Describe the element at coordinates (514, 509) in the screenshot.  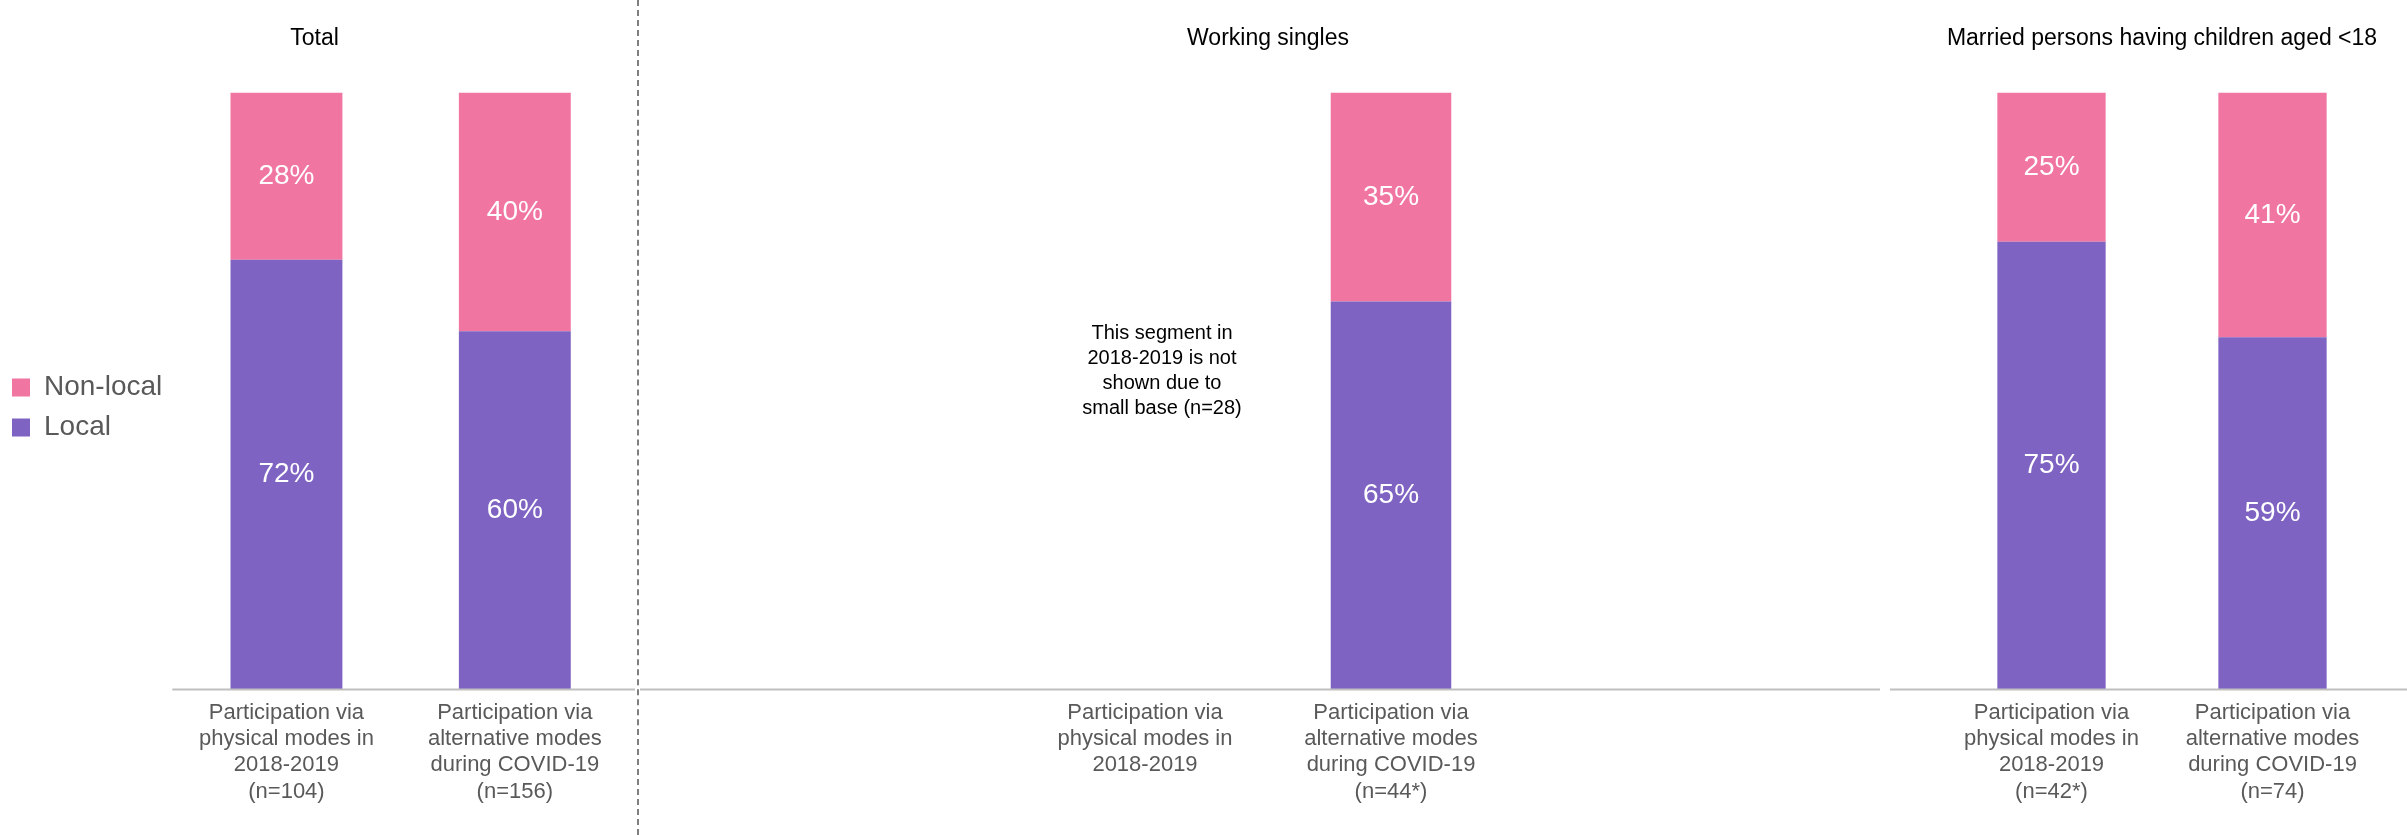
I see `data-label: 60%` at that location.